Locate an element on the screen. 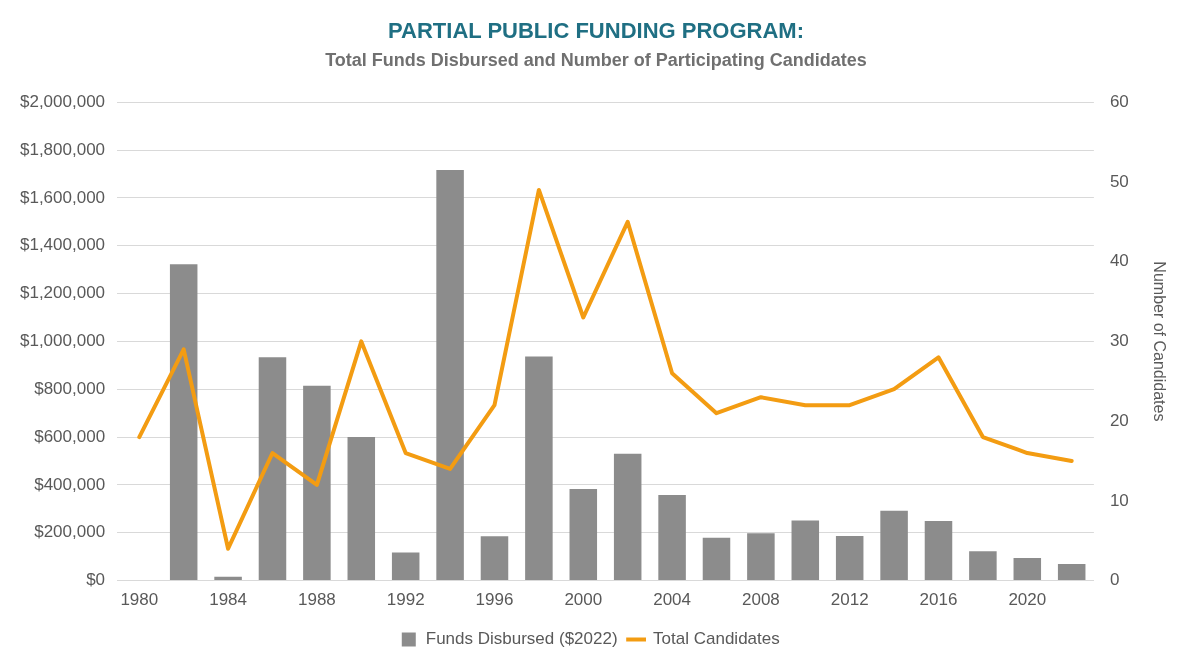  x-tick-label: 2016 is located at coordinates (938, 600).